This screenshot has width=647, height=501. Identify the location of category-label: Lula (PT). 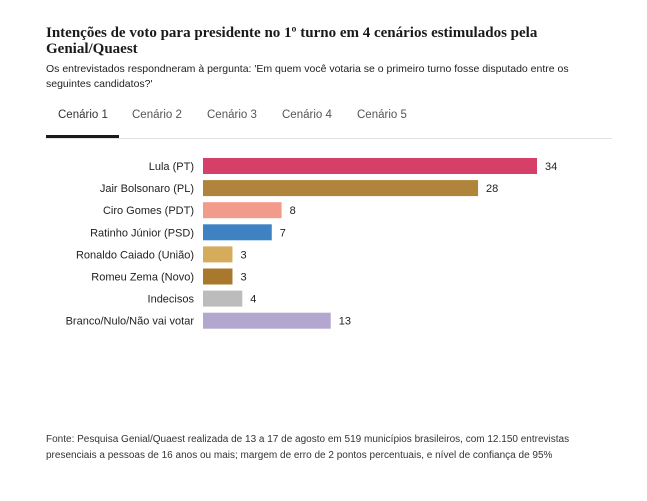
(171, 167).